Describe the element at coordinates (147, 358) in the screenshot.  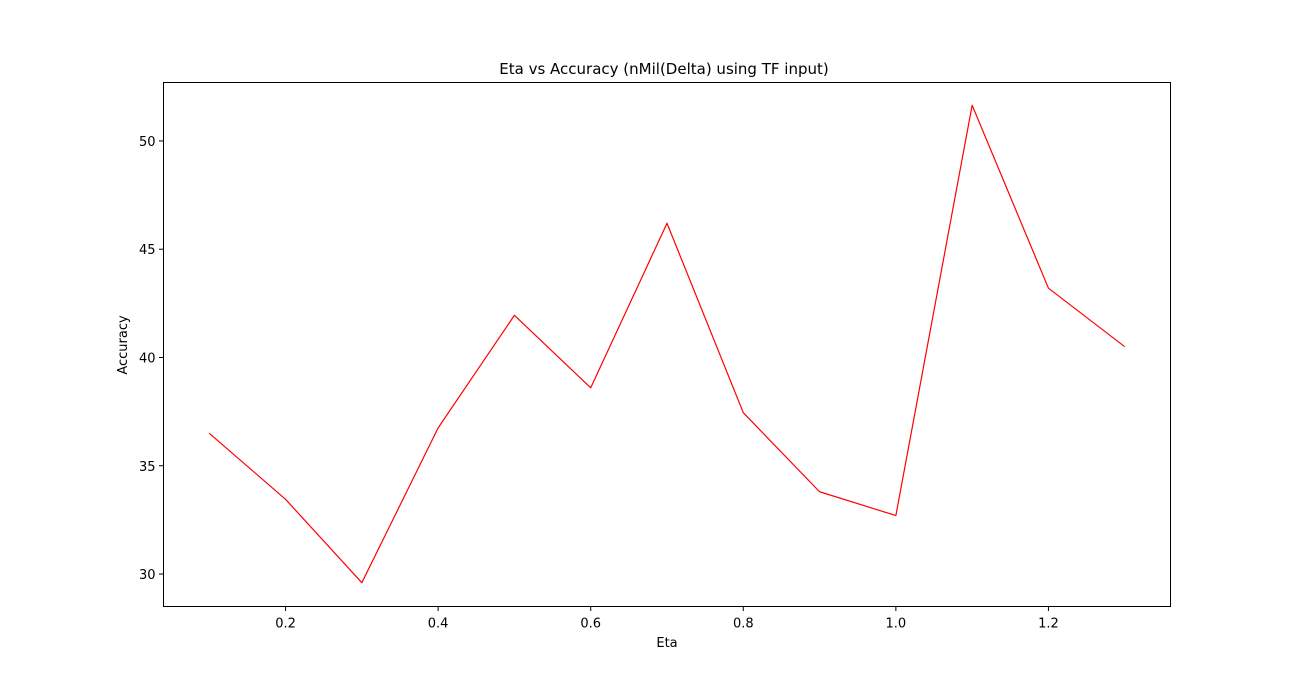
I see `y-tick-label: 40` at that location.